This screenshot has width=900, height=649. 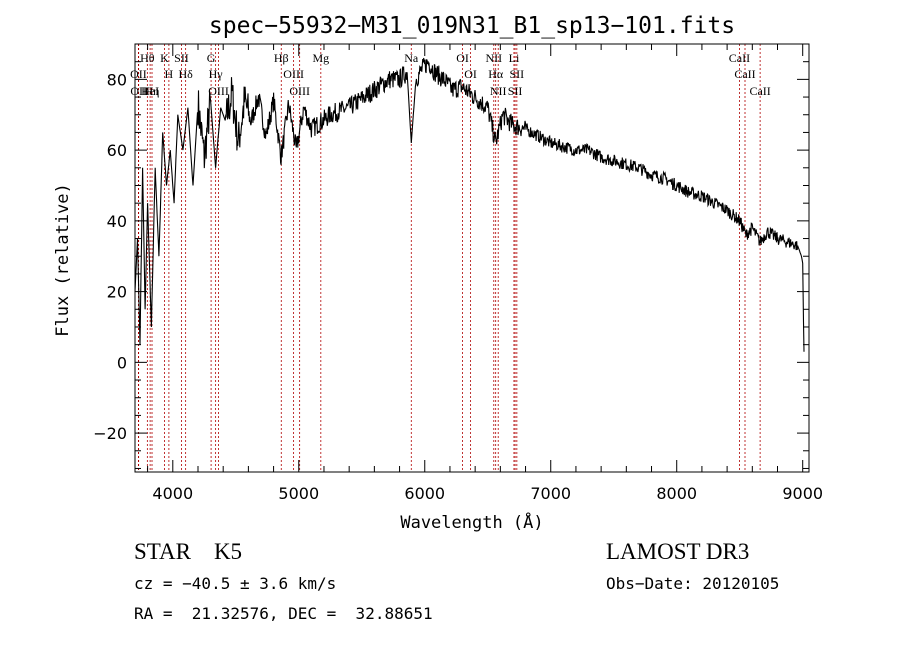 What do you see at coordinates (411, 58) in the screenshot?
I see `line-marker-label: Na` at bounding box center [411, 58].